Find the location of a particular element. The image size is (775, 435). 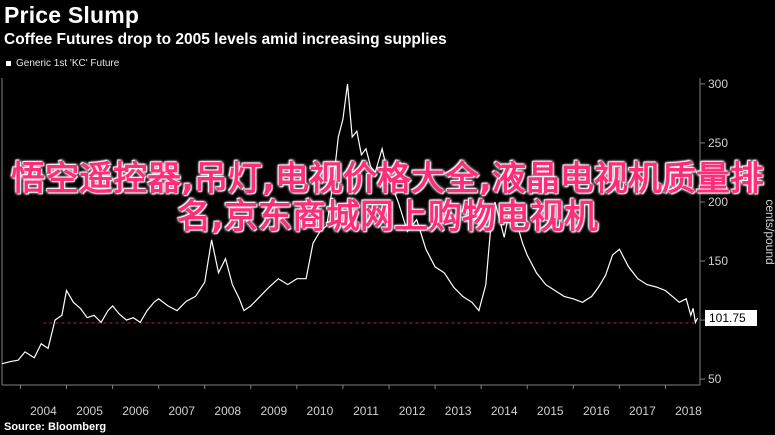

last-value-box is located at coordinates (731, 317).